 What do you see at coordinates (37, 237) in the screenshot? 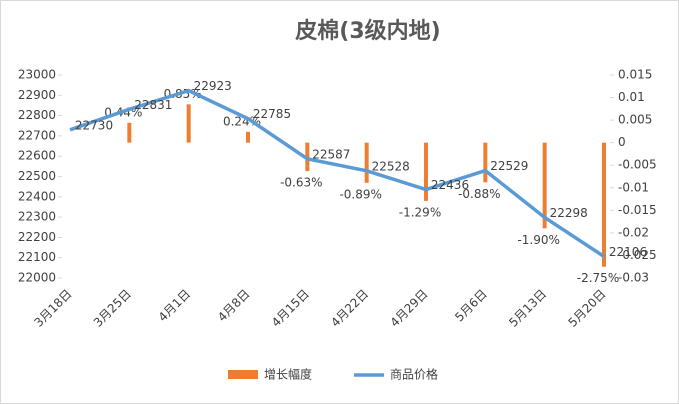
I see `y-tick-label: 22200` at bounding box center [37, 237].